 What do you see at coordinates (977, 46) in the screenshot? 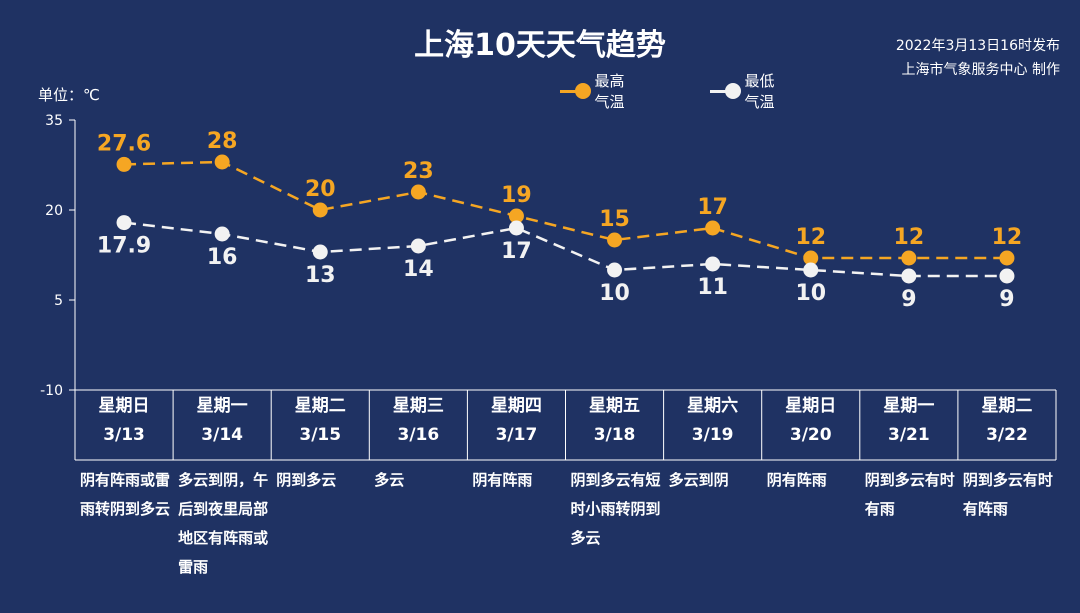
I see `publish-time: 2022年3月13日16时发布` at bounding box center [977, 46].